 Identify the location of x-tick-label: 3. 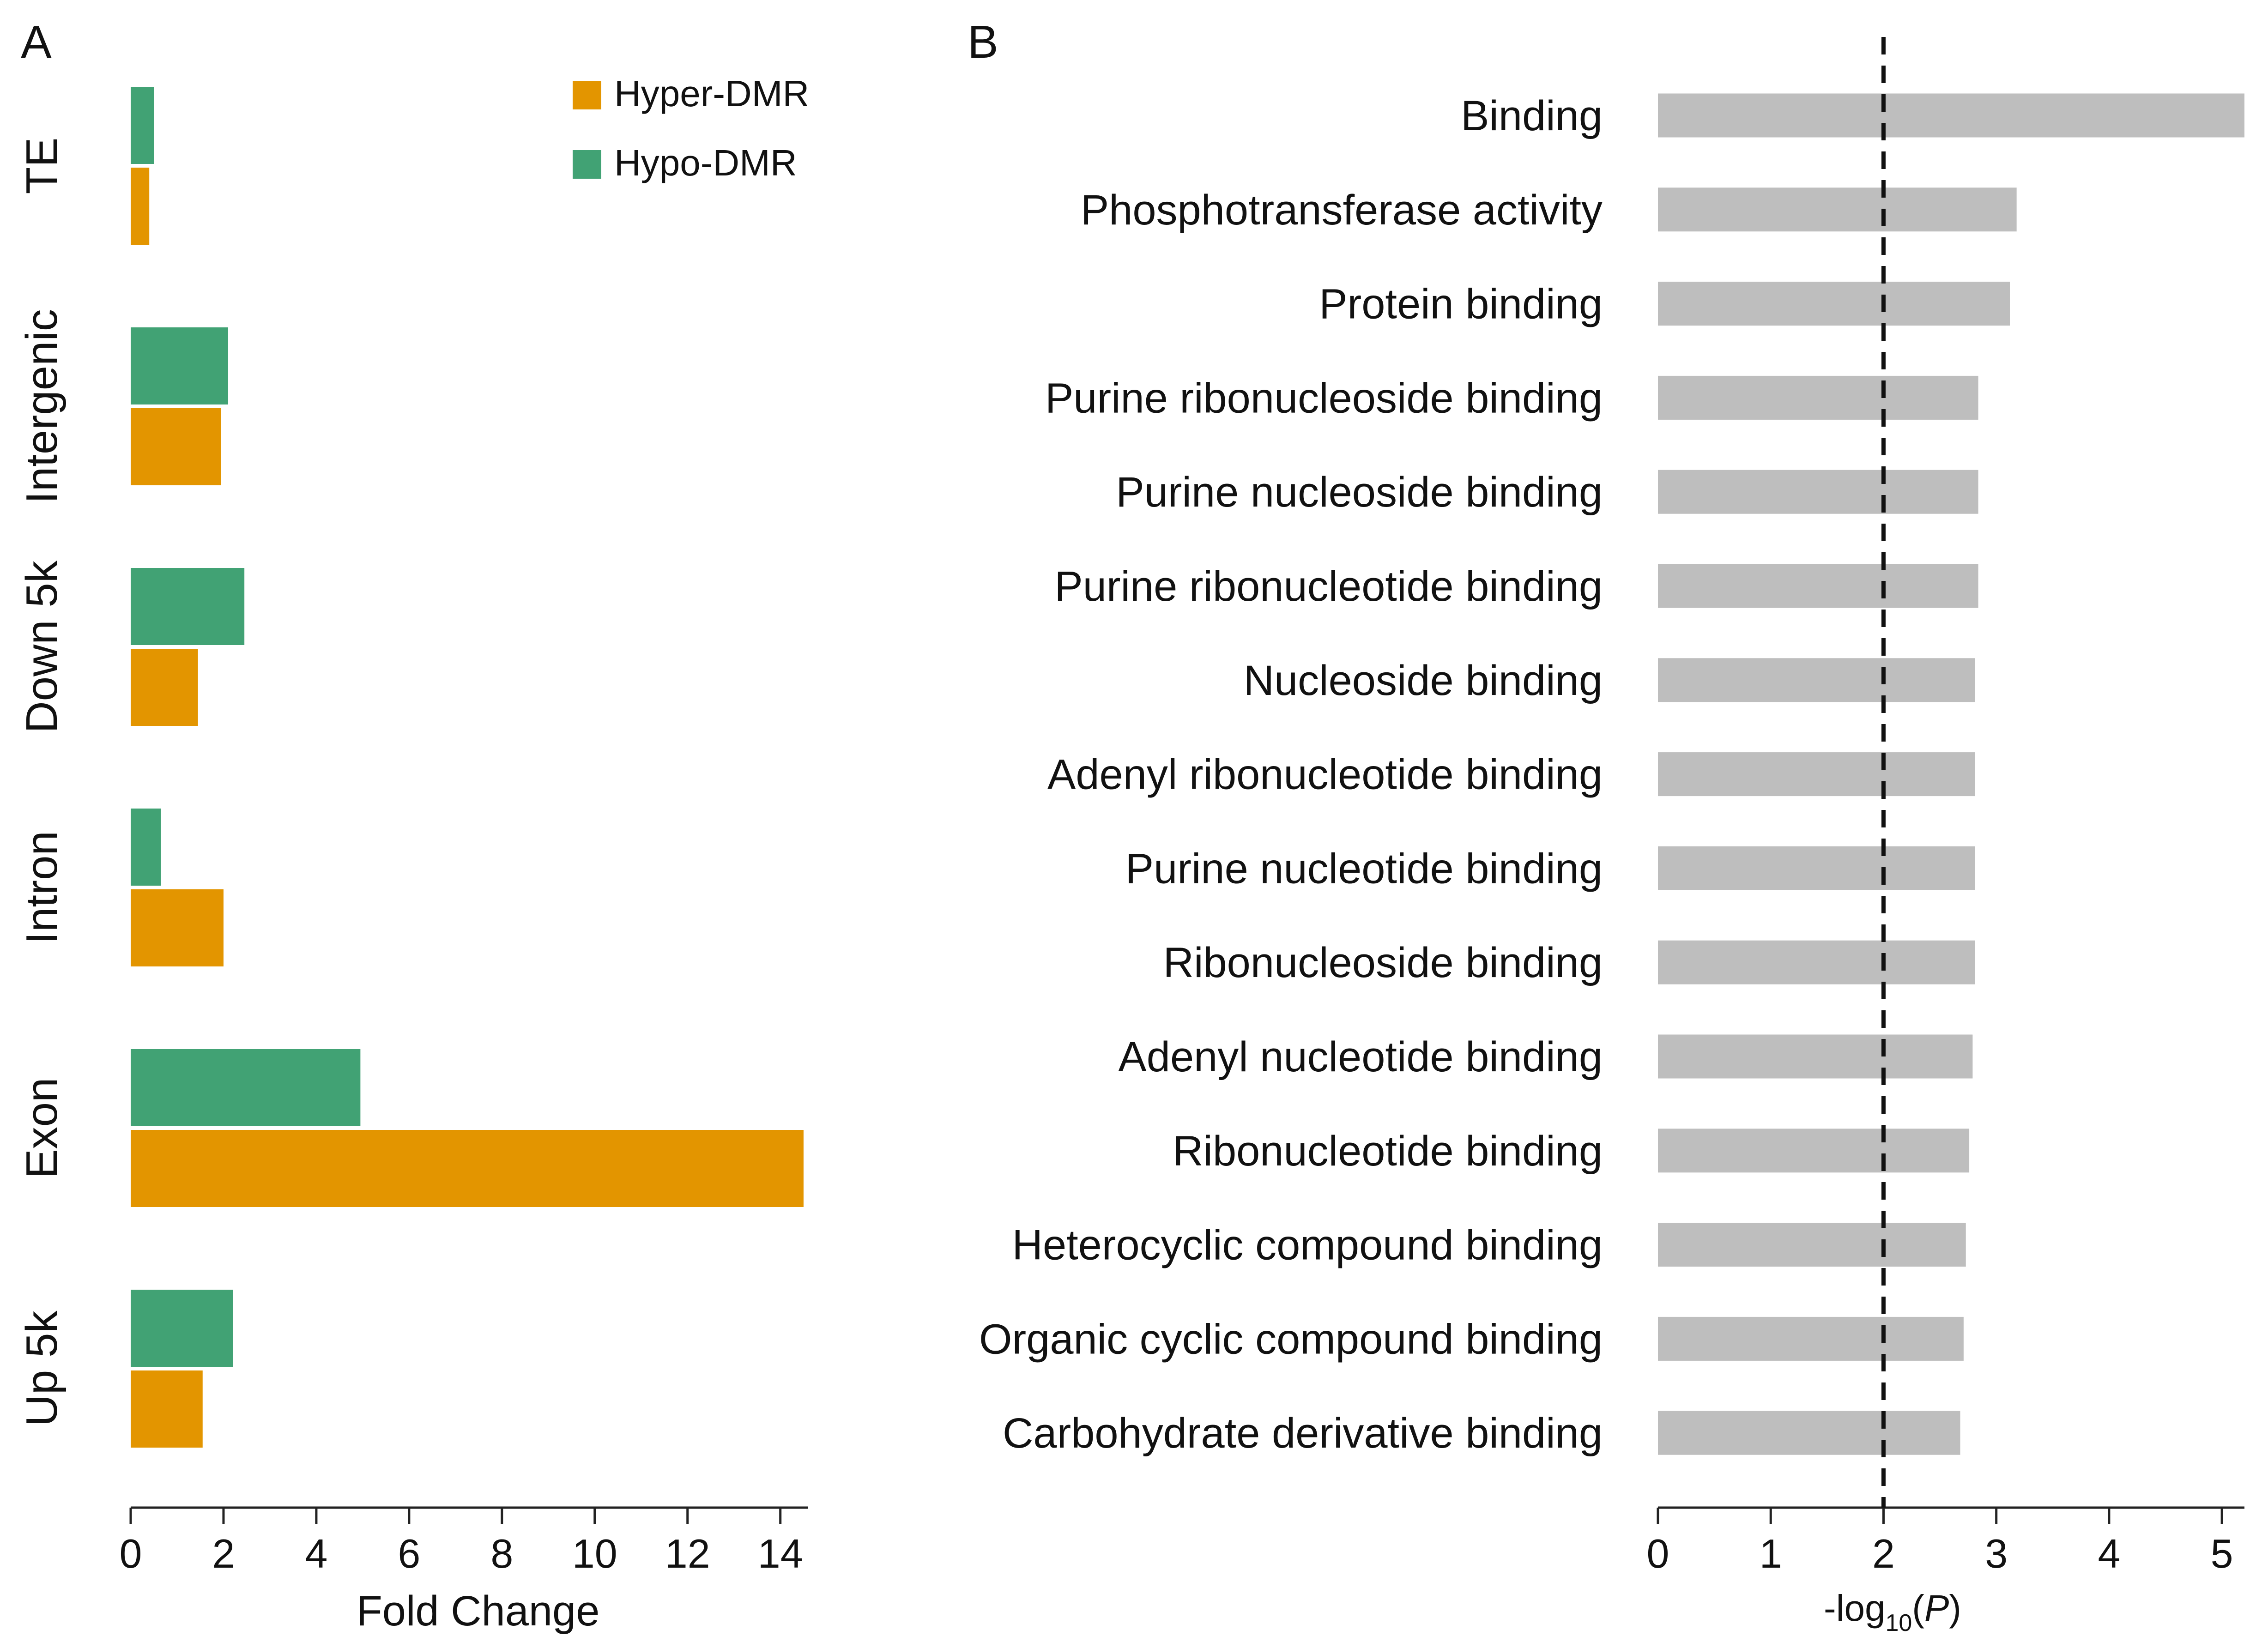
(1996, 1553).